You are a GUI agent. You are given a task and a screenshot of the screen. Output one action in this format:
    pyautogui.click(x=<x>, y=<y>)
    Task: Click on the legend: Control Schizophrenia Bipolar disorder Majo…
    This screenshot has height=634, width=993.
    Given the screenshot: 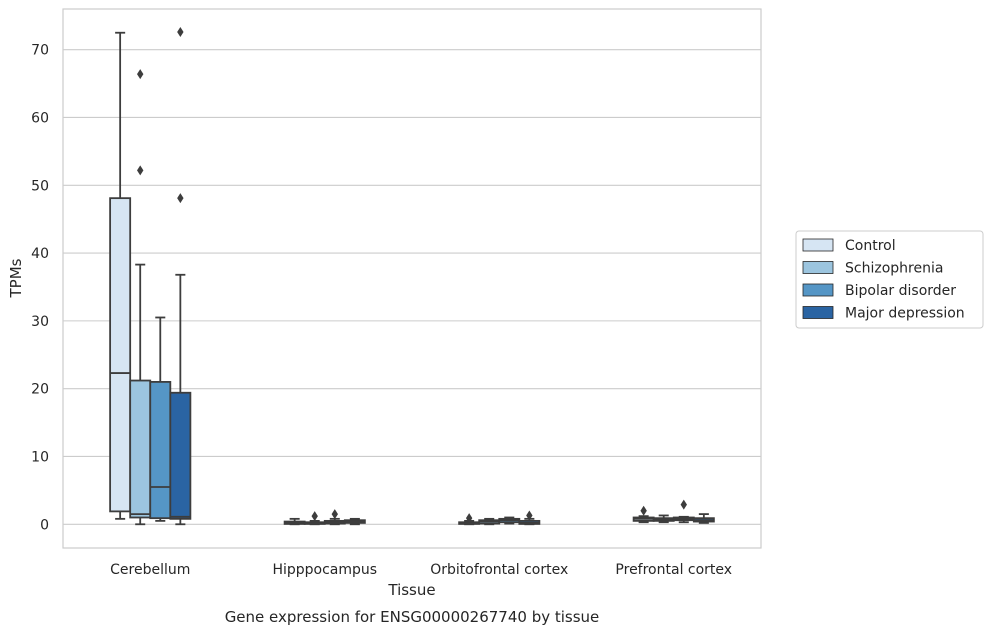 What is the action you would take?
    pyautogui.click(x=889, y=279)
    